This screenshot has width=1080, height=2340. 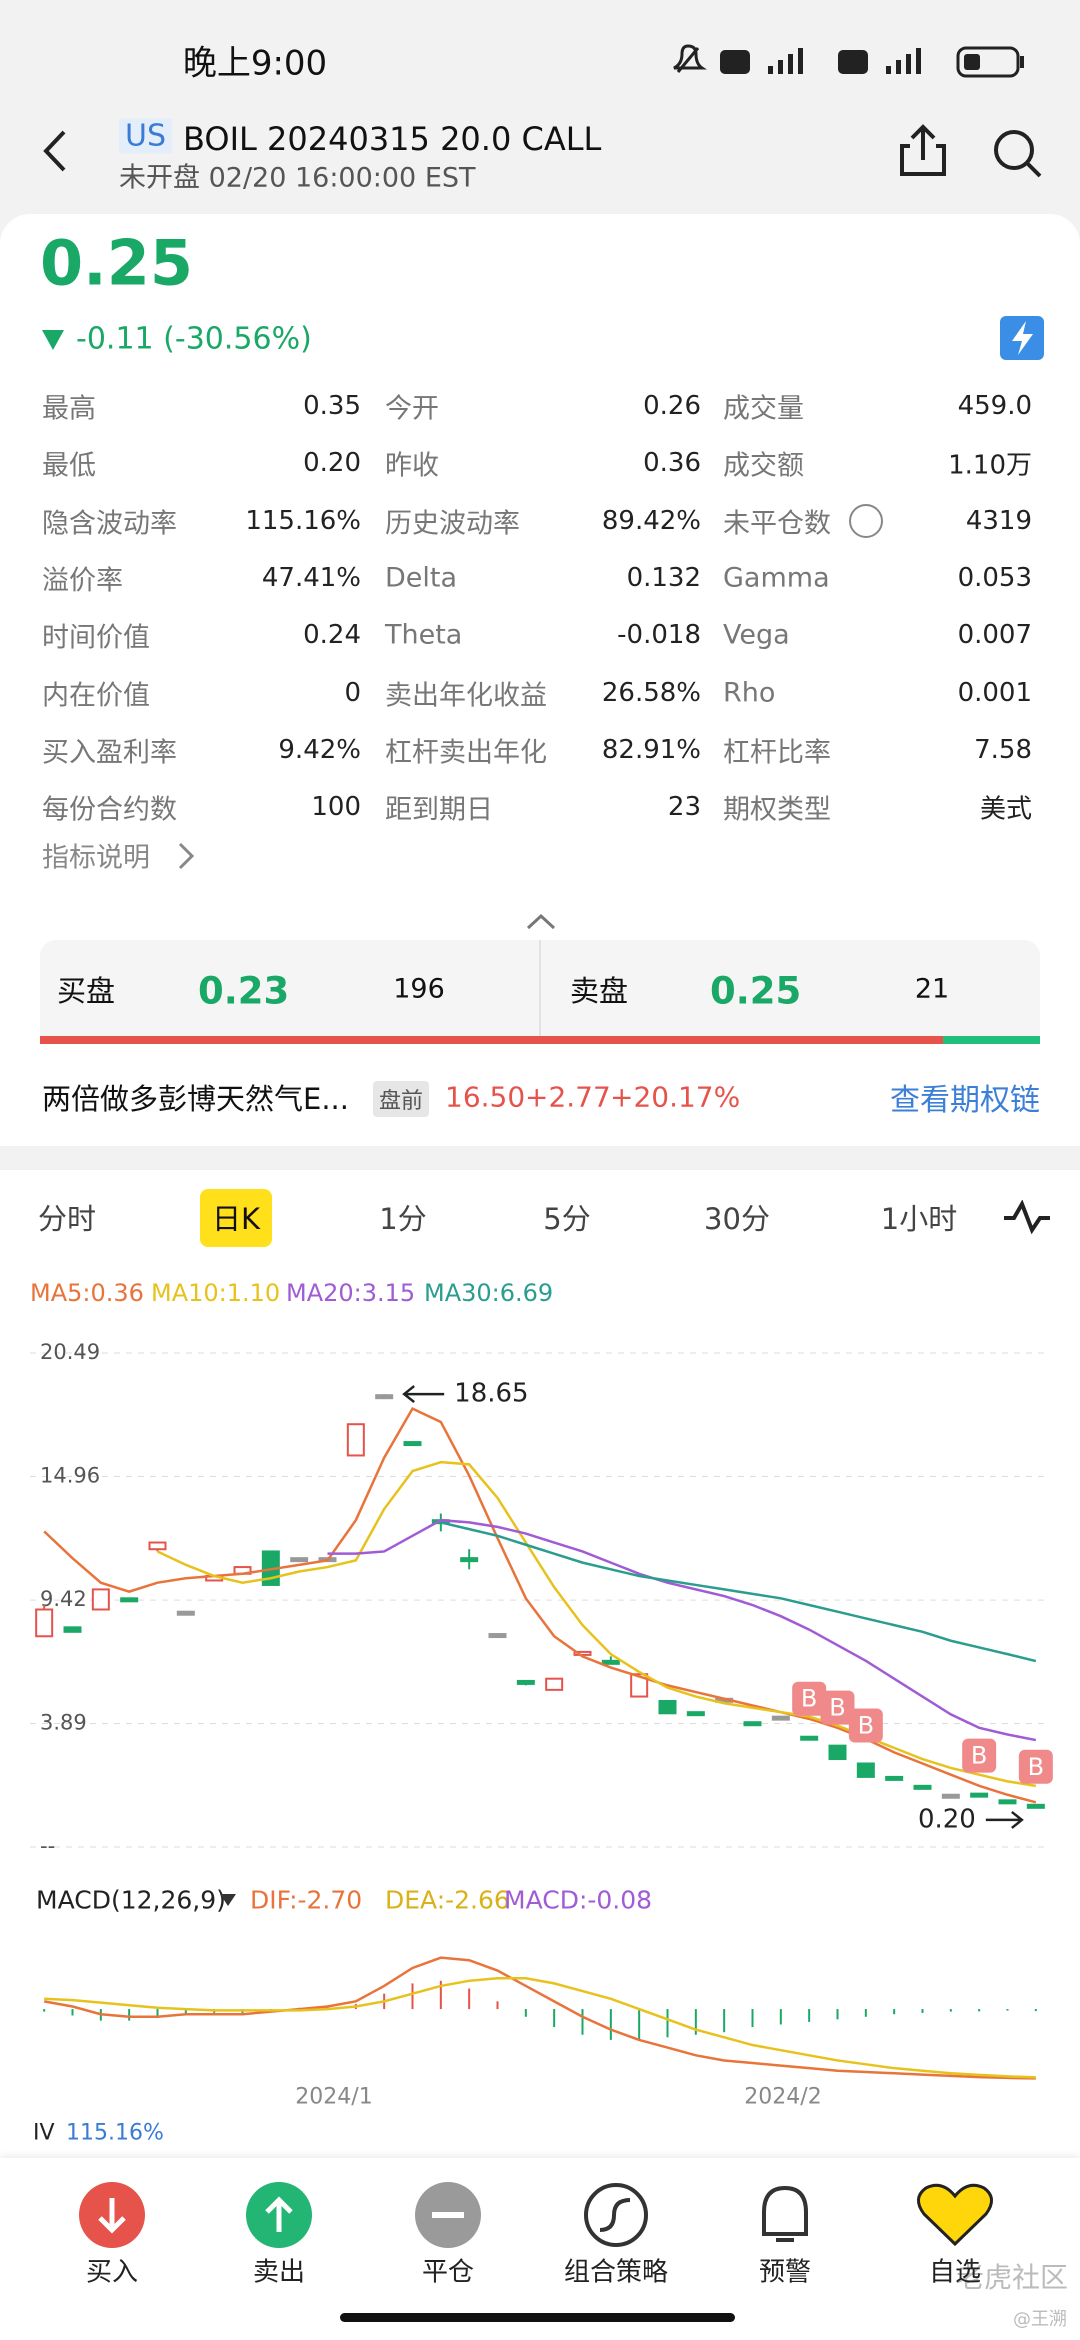 I want to click on watermark: 老虎社区, so click(x=1012, y=2277).